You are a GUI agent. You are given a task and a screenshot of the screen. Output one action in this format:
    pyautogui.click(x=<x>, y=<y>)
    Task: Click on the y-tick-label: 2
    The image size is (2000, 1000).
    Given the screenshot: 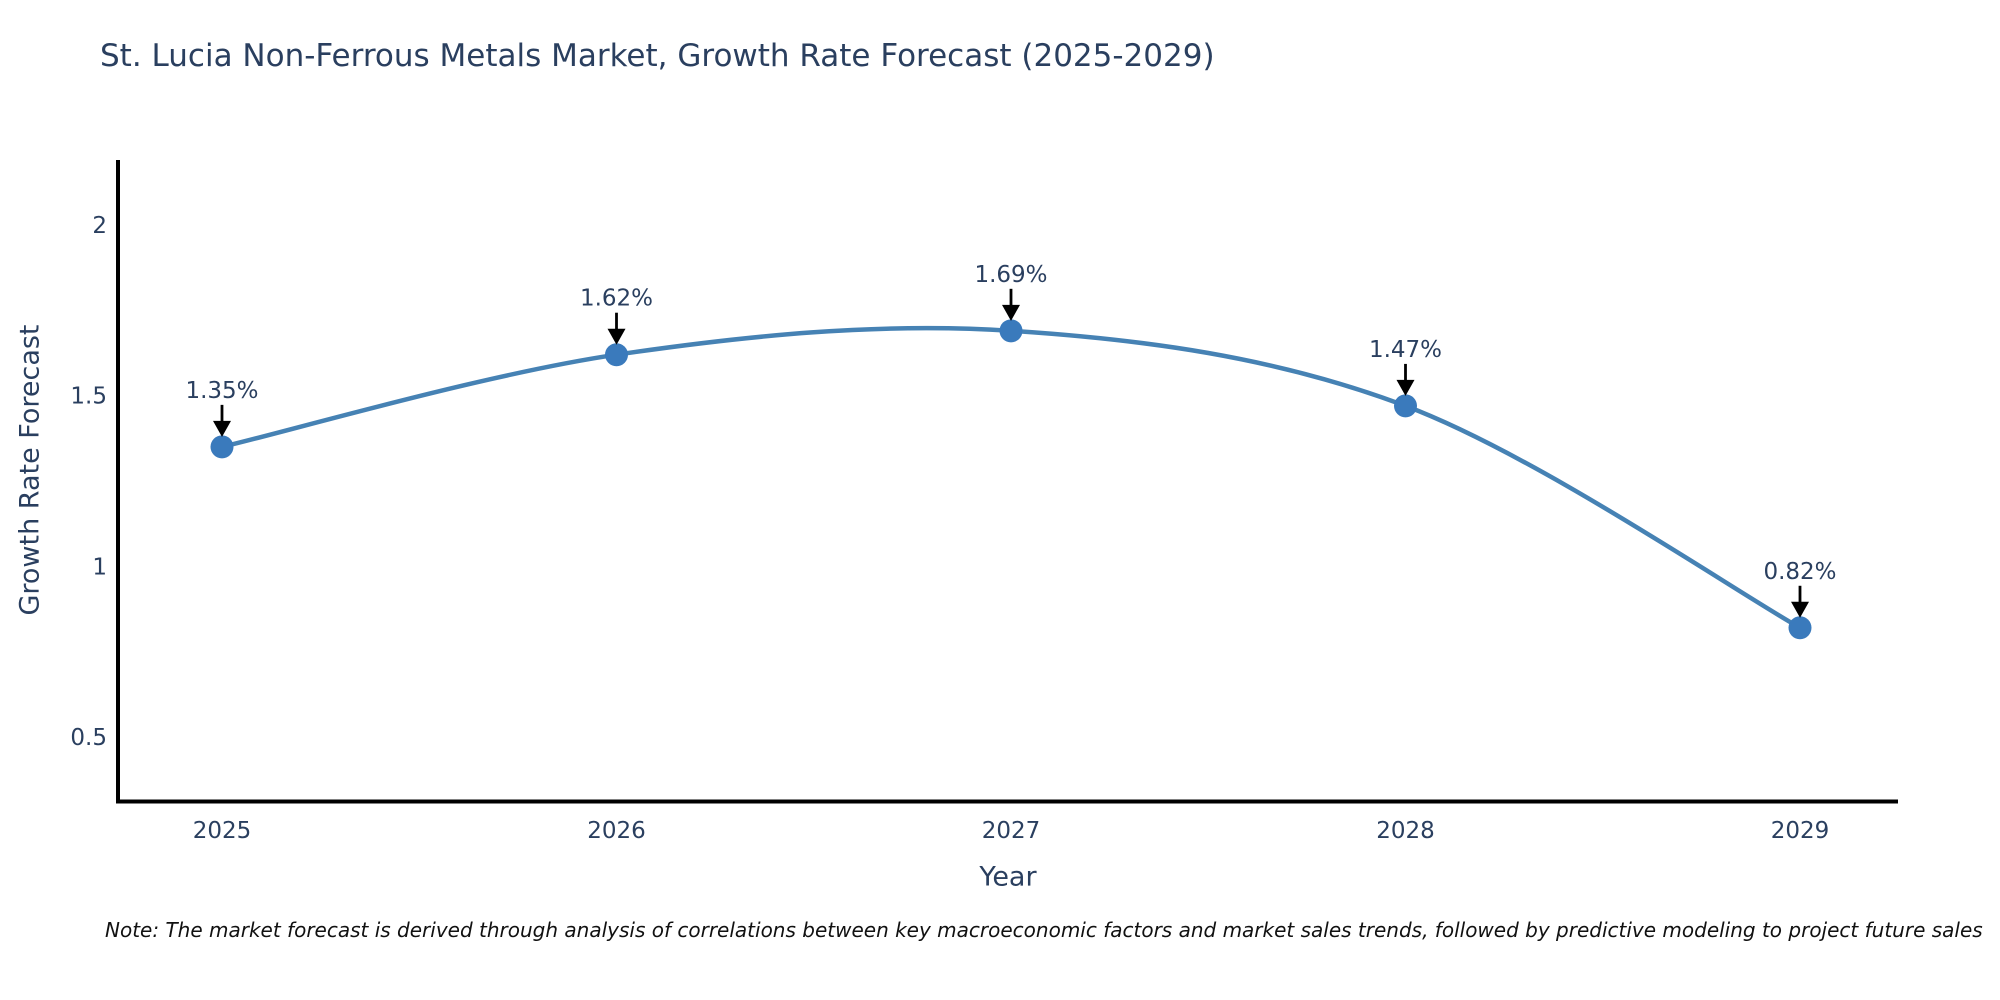 What is the action you would take?
    pyautogui.click(x=99, y=226)
    